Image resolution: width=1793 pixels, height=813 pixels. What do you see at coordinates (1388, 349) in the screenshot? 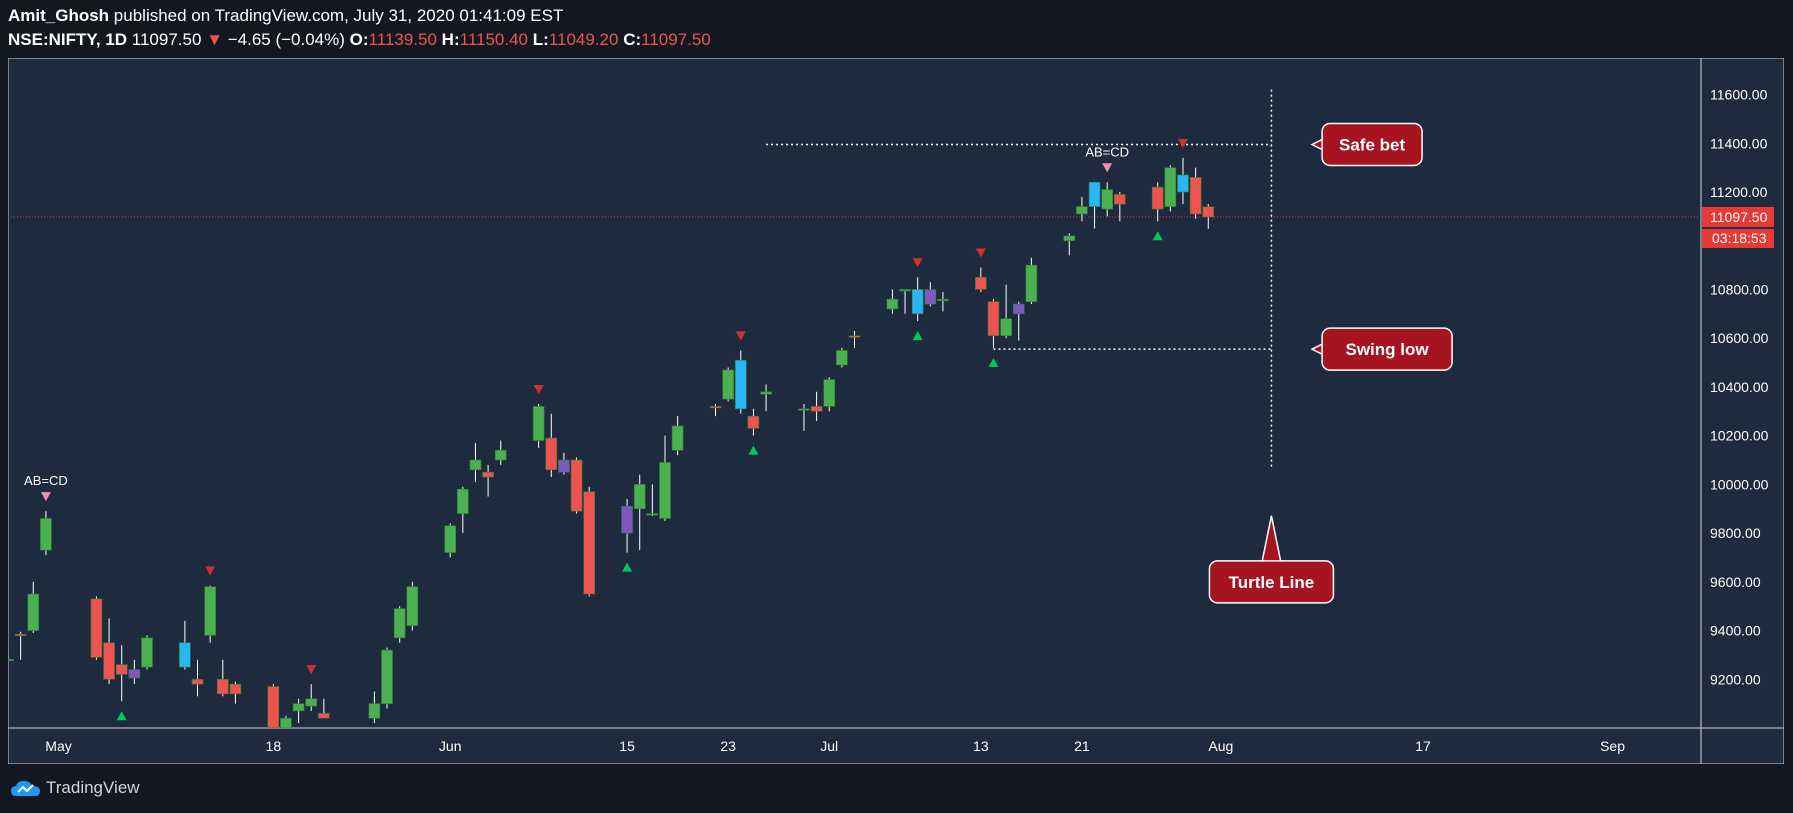
I see `callout-text: Swing low` at bounding box center [1388, 349].